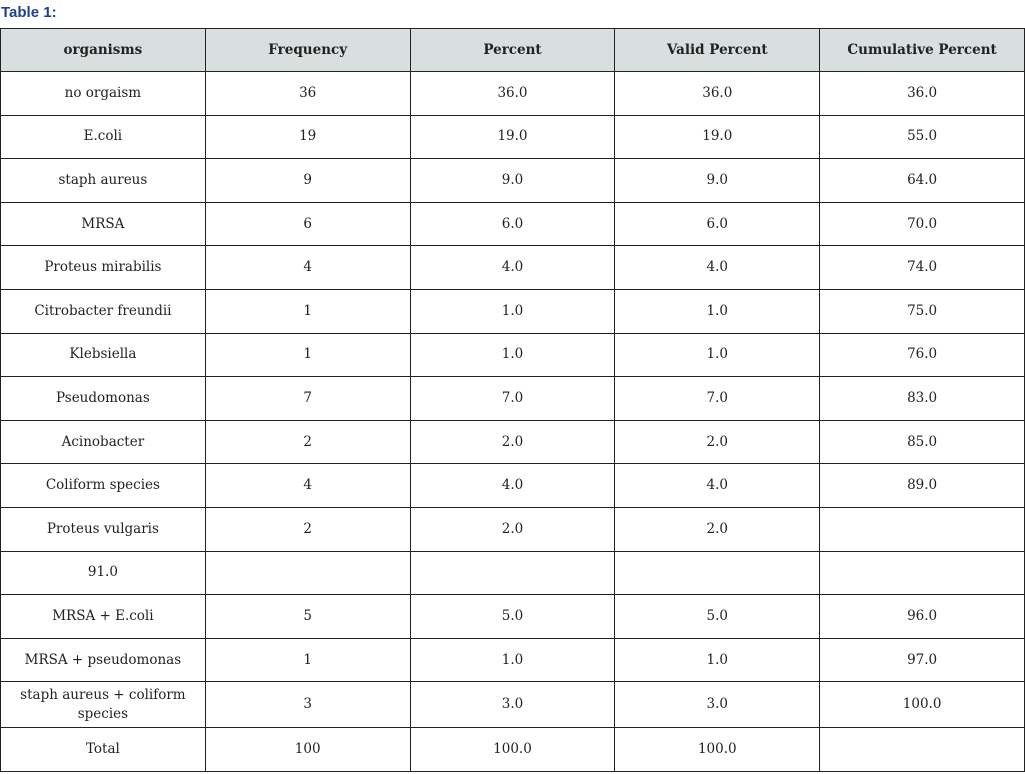  Describe the element at coordinates (717, 50) in the screenshot. I see `column-header: Valid Percent` at that location.